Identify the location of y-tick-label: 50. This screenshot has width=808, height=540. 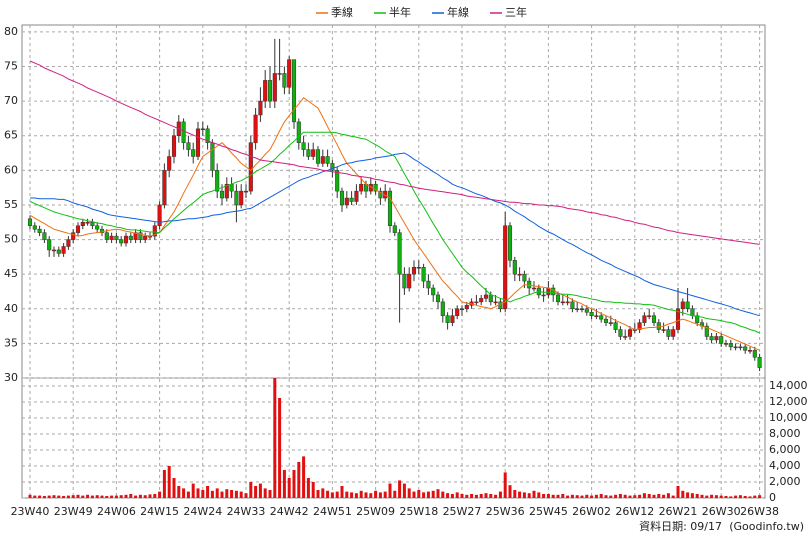
(11, 239).